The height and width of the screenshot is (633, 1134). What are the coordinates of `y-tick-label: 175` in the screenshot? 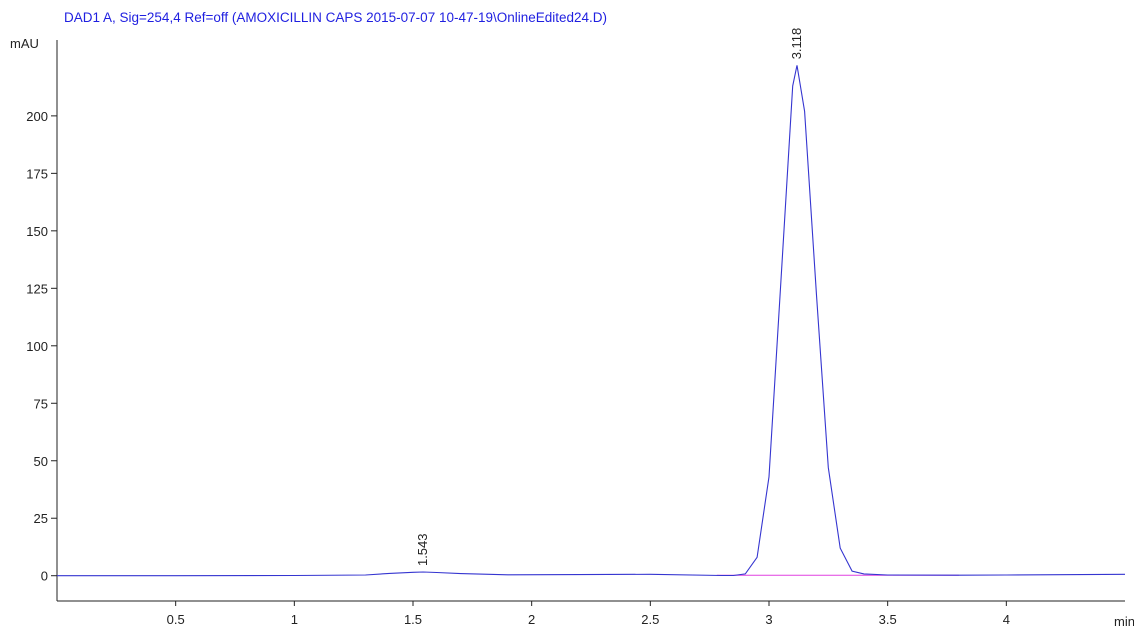 It's located at (37, 173).